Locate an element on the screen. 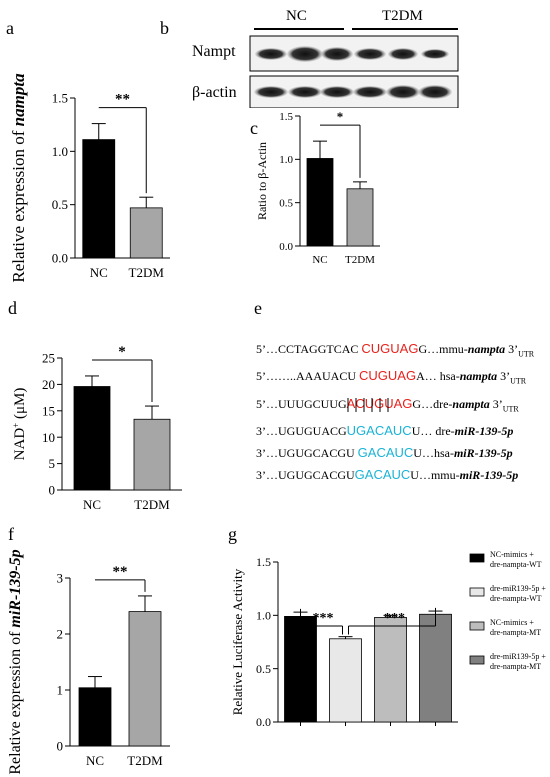 The width and height of the screenshot is (550, 777). y-axis-label: Relative expression of nampta is located at coordinates (18, 178).